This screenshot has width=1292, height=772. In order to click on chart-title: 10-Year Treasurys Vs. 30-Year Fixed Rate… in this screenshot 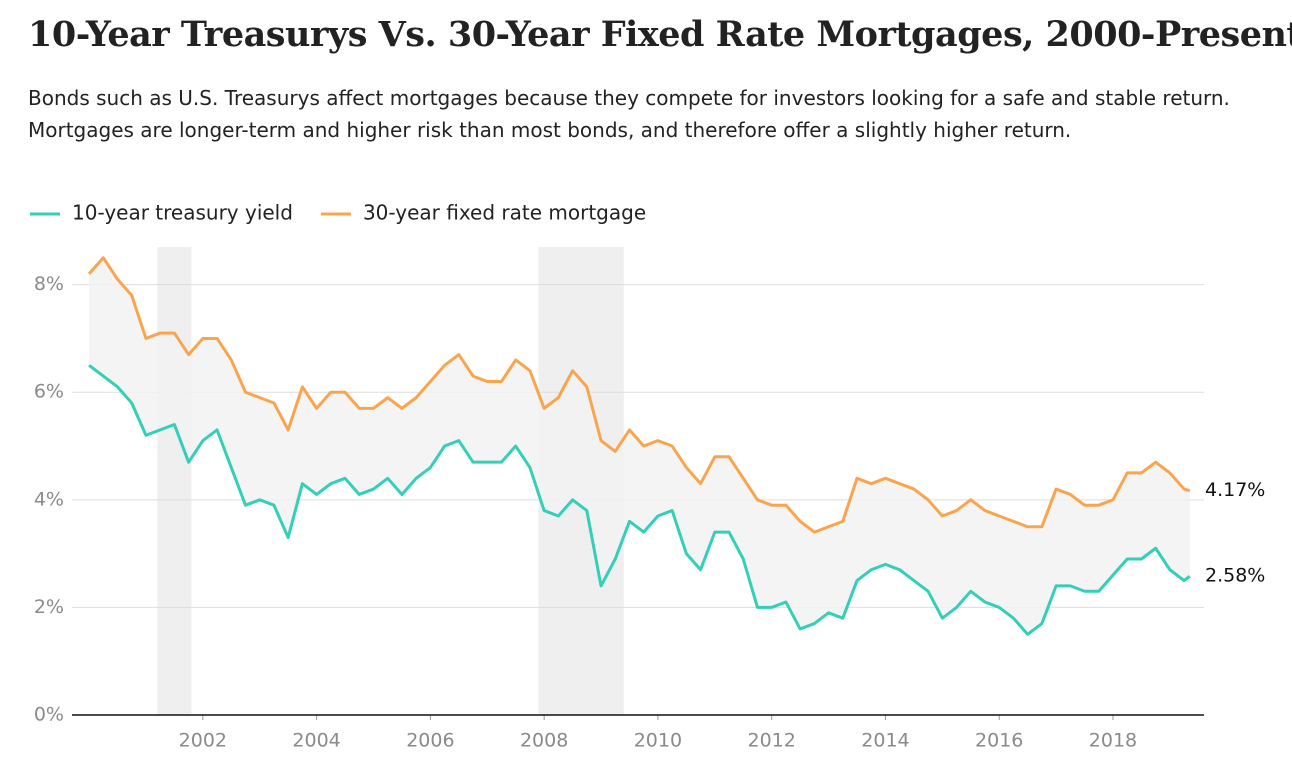, I will do `click(660, 34)`.